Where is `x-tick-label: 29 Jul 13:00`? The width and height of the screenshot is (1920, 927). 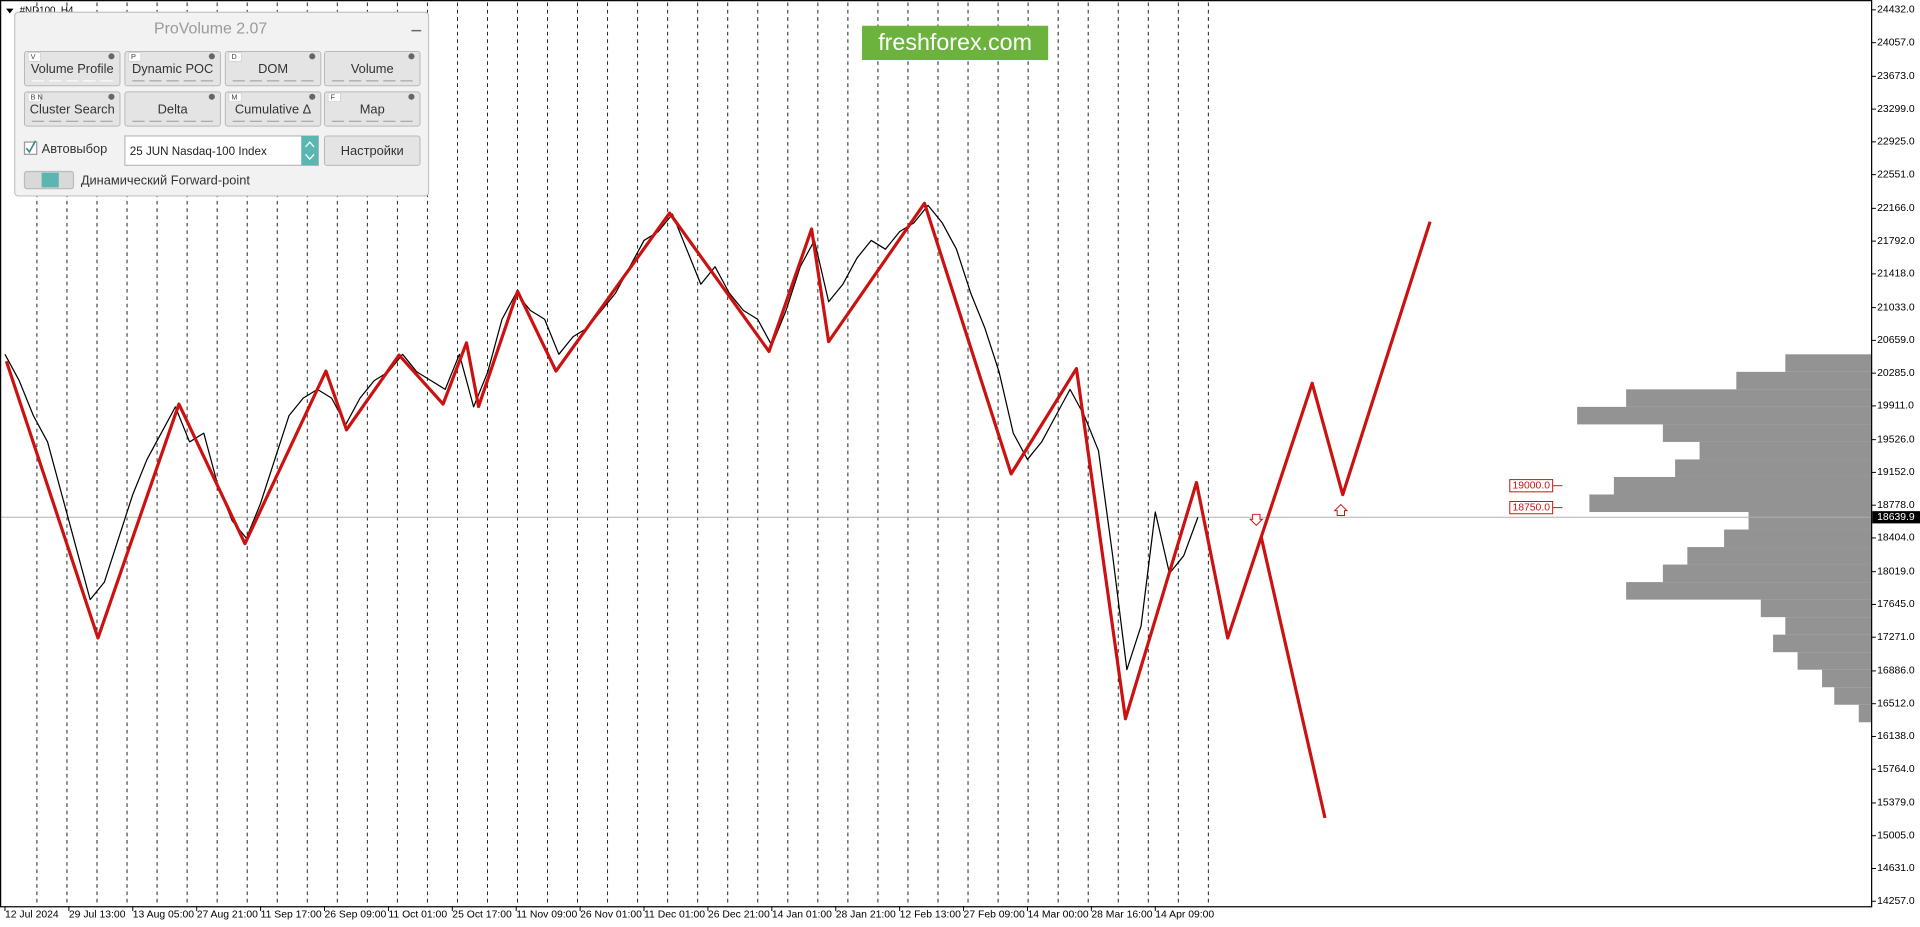 x-tick-label: 29 Jul 13:00 is located at coordinates (97, 914).